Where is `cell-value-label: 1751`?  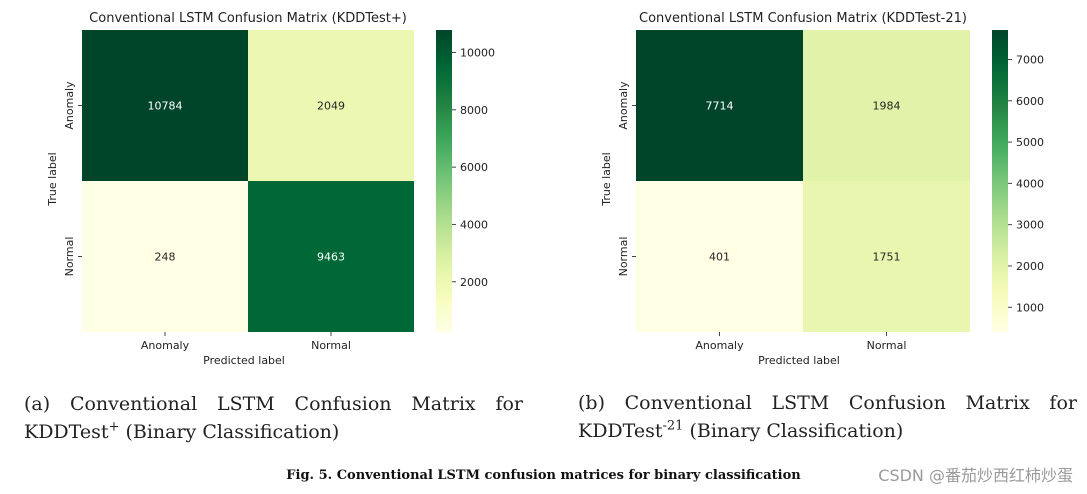
cell-value-label: 1751 is located at coordinates (887, 257).